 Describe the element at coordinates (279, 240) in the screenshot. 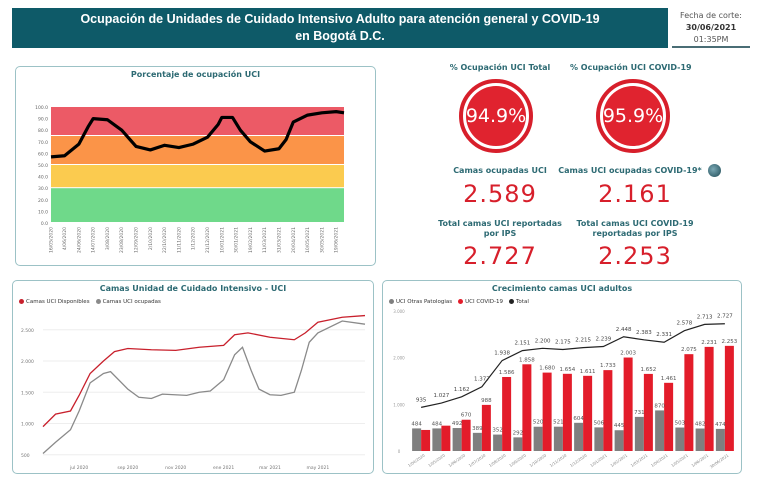

I see `x-tick-label: 31/03/2021` at that location.